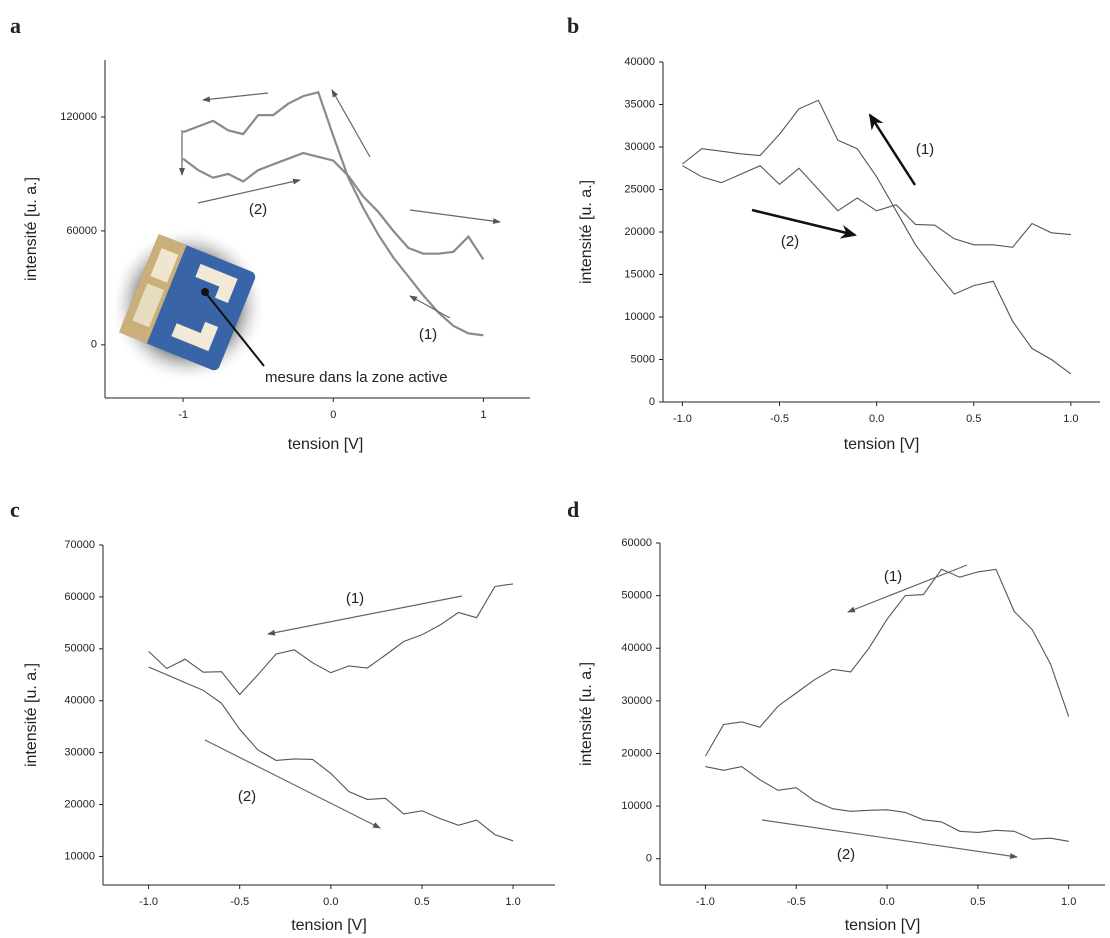  What do you see at coordinates (79, 545) in the screenshot?
I see `y-tick-label: 70000` at bounding box center [79, 545].